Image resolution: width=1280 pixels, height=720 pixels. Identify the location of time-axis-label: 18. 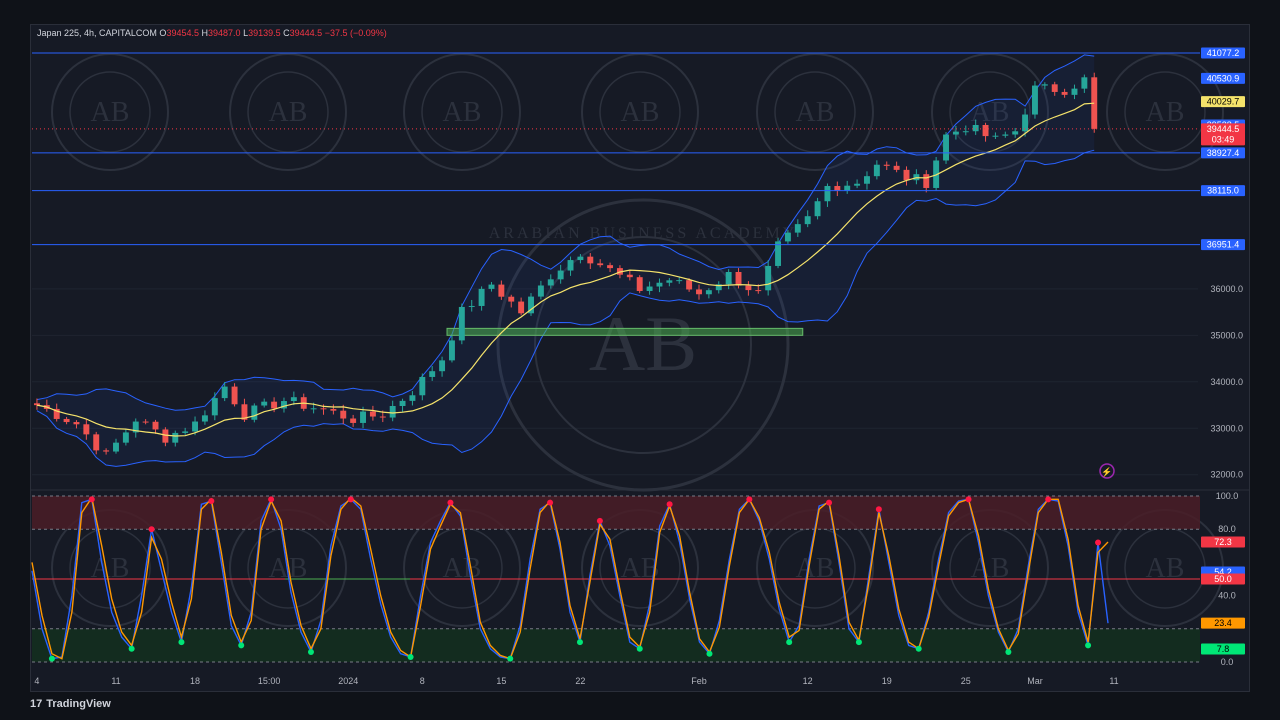
(195, 681).